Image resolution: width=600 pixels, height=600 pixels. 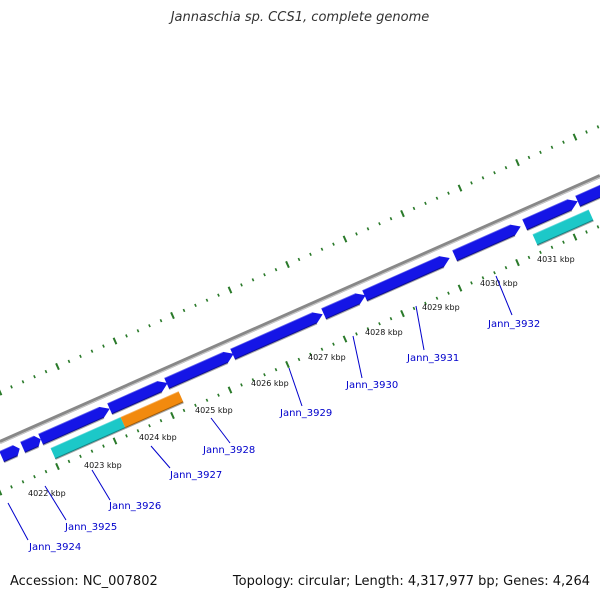 I want to click on gene-orange-highlight, so click(x=149, y=404).